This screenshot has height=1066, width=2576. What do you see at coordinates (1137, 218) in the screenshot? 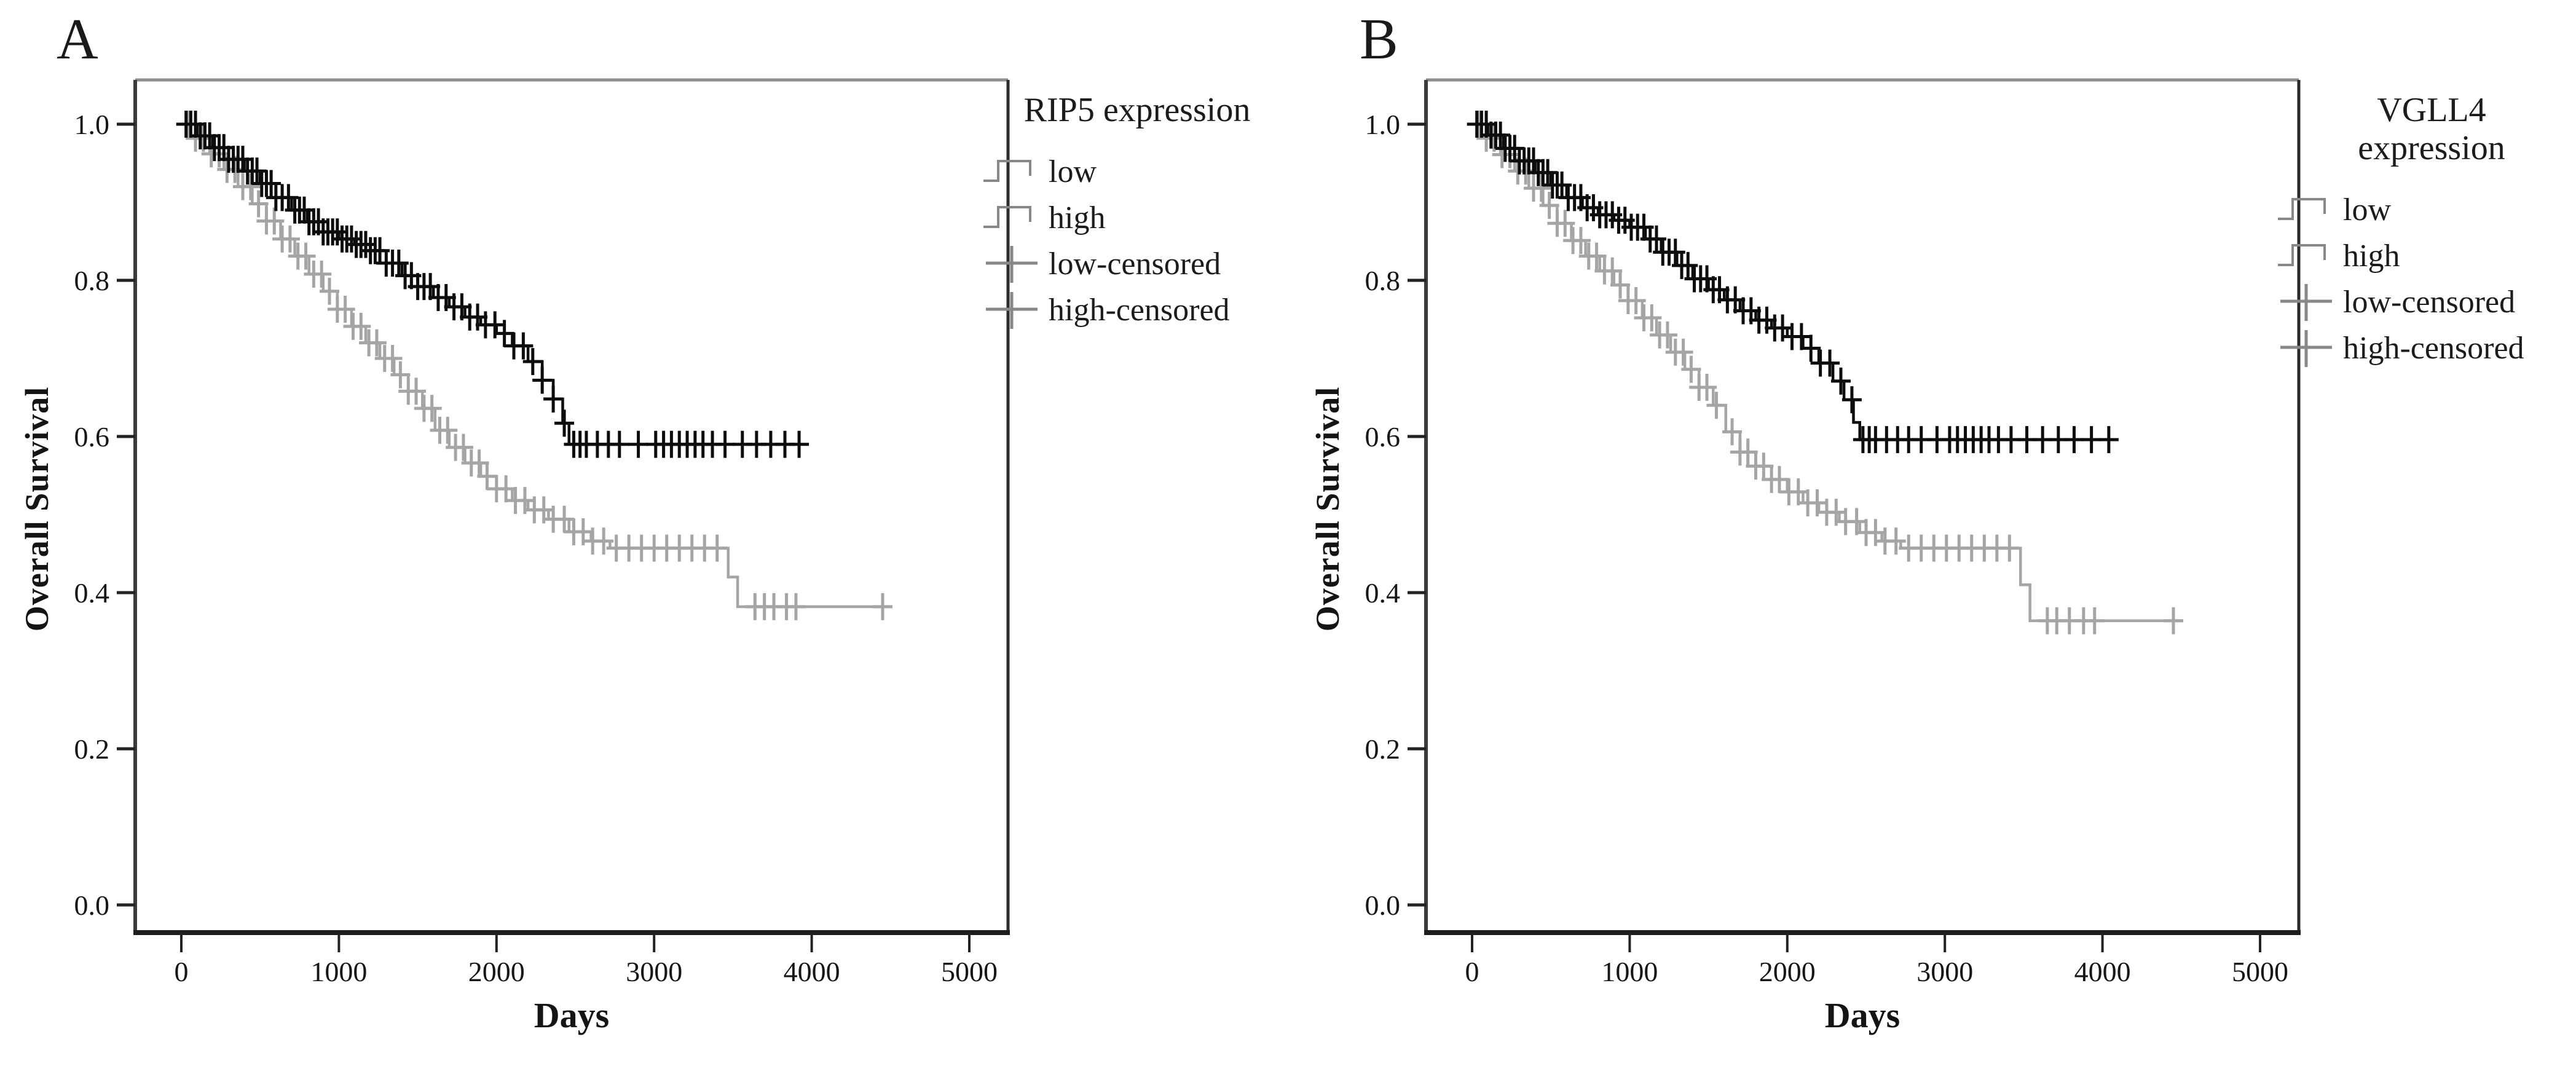
I see `legend-item-high: high` at bounding box center [1137, 218].